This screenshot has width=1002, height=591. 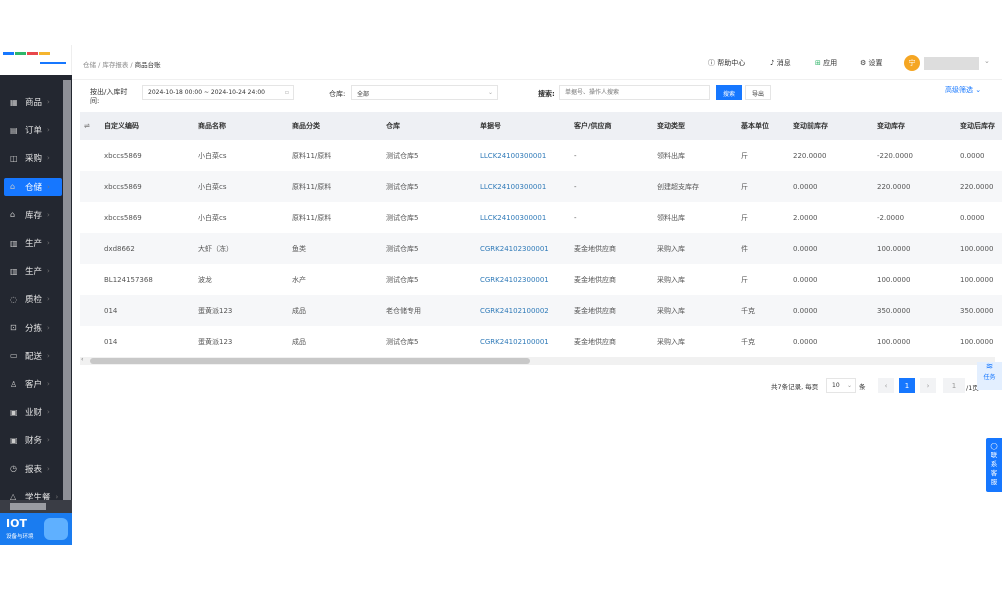 What do you see at coordinates (13, 187) in the screenshot?
I see `warehouse-icon: ⌂` at bounding box center [13, 187].